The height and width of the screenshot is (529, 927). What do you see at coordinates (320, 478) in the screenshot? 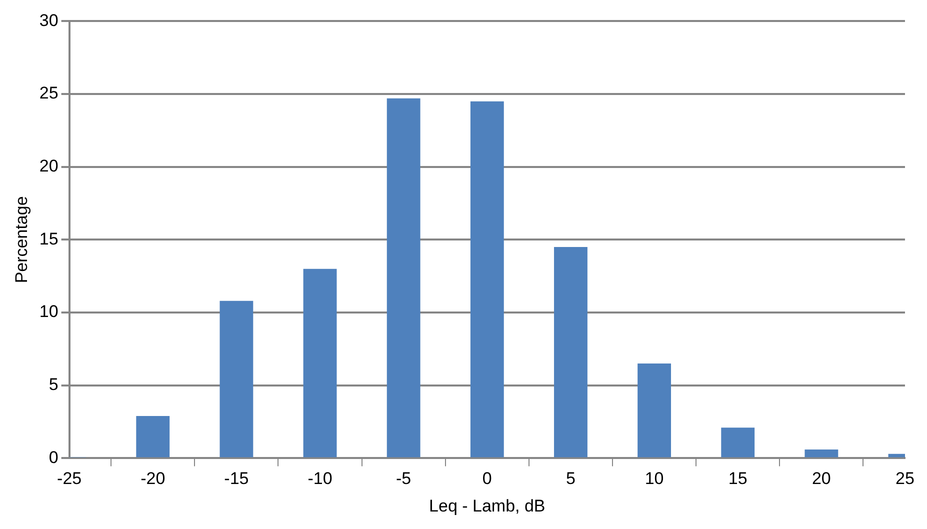
I see `x-tick-label: -10` at bounding box center [320, 478].